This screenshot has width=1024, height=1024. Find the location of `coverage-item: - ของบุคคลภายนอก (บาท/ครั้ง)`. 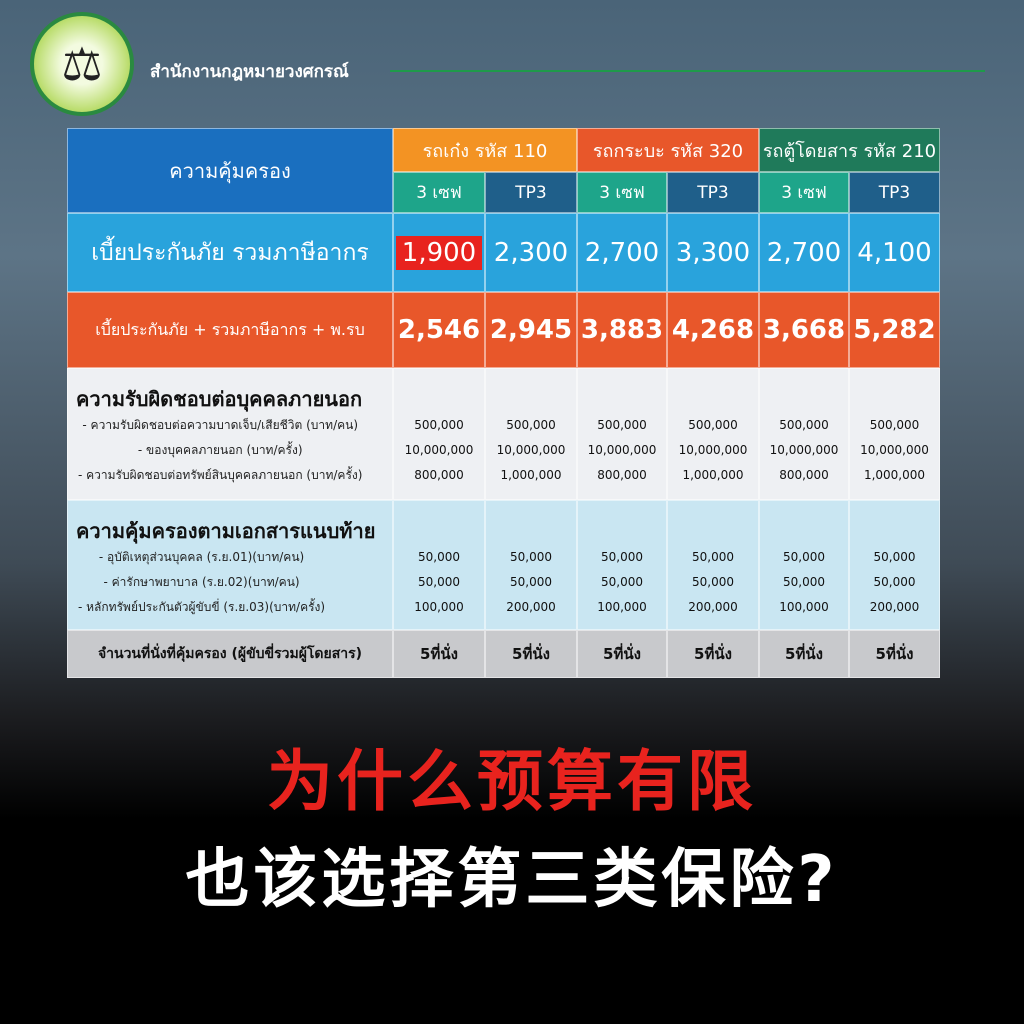

coverage-item: - ของบุคคลภายนอก (บาท/ครั้ง) is located at coordinates (220, 450).